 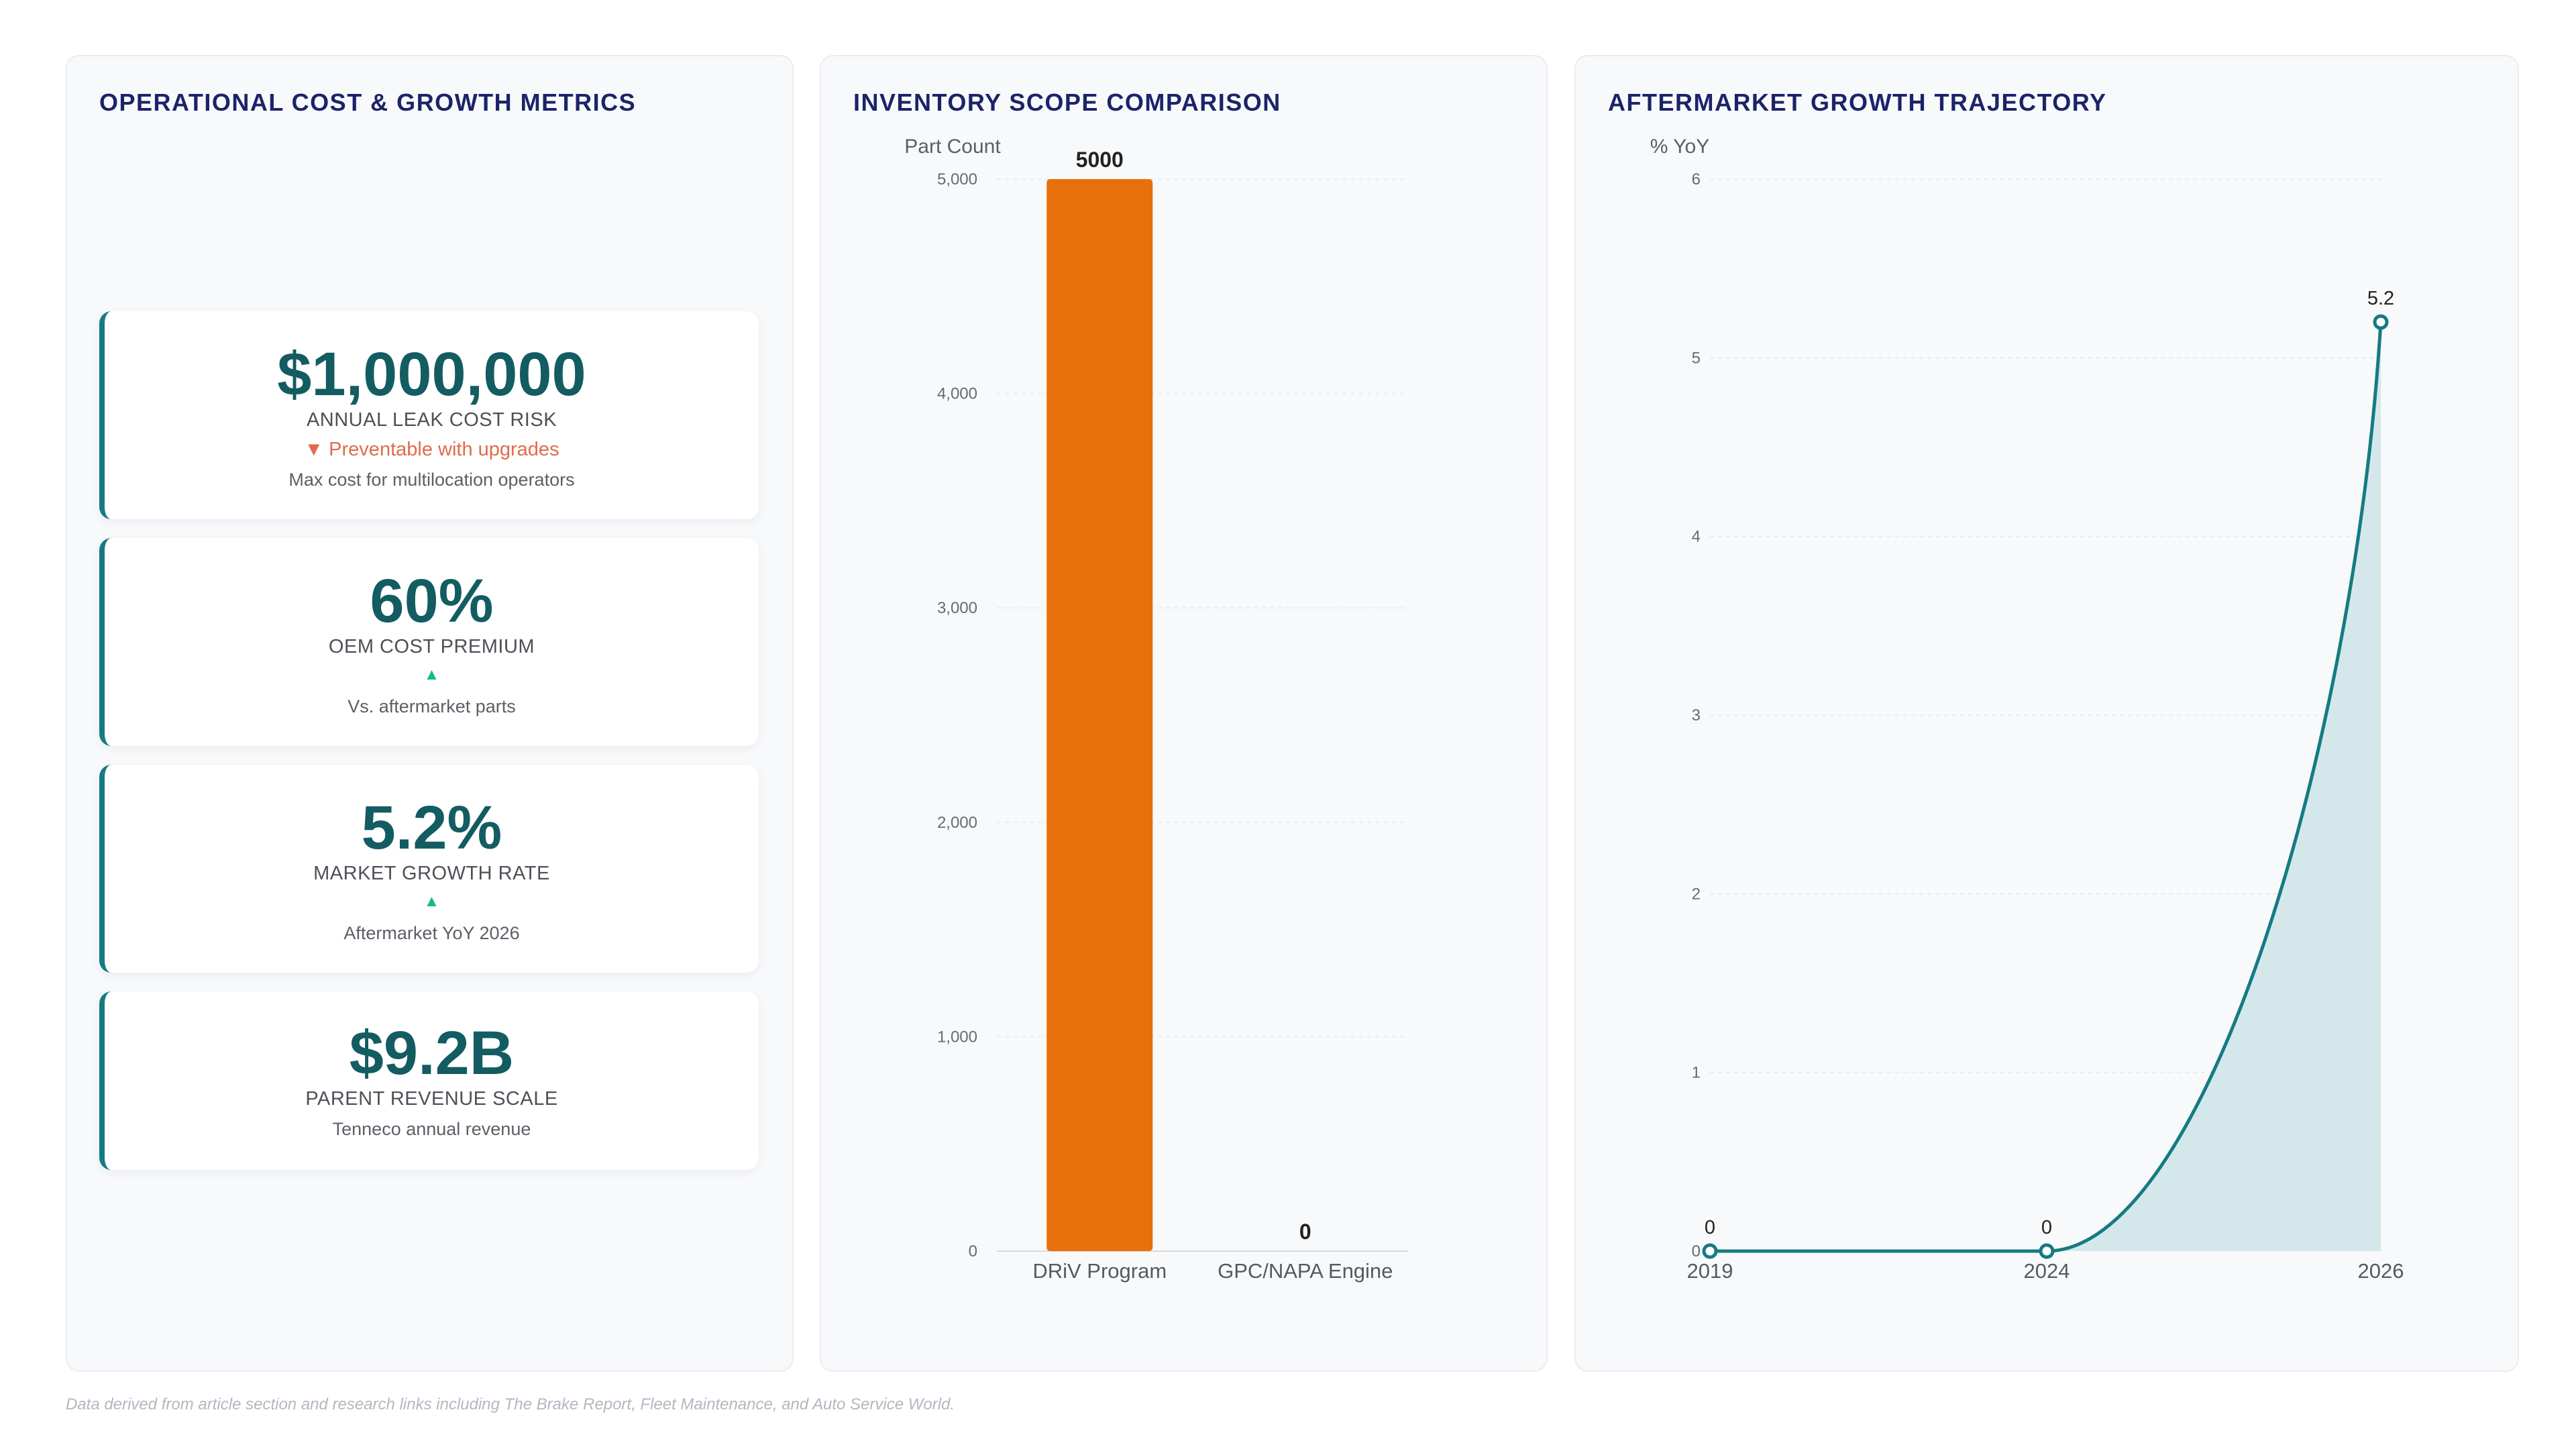 What do you see at coordinates (1100, 160) in the screenshot?
I see `bar-data-label: 5000` at bounding box center [1100, 160].